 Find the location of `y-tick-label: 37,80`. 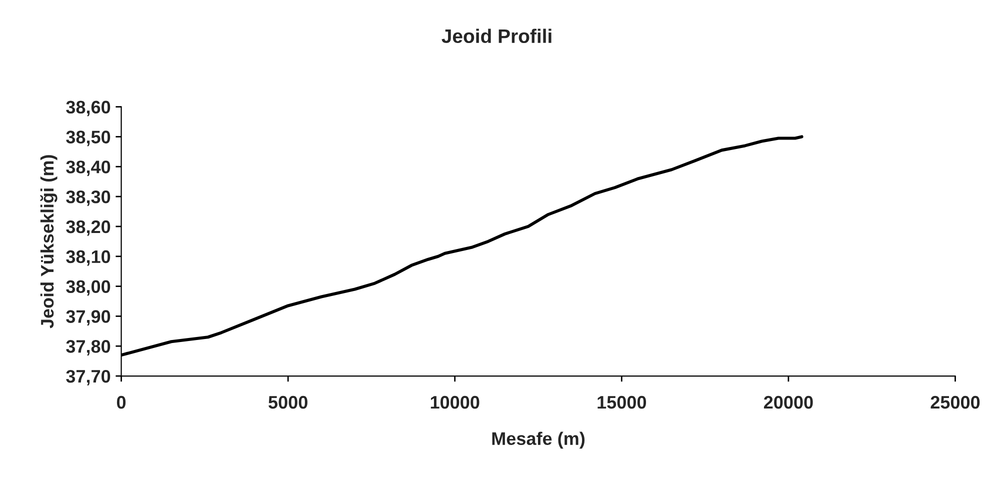

y-tick-label: 37,80 is located at coordinates (88, 348).